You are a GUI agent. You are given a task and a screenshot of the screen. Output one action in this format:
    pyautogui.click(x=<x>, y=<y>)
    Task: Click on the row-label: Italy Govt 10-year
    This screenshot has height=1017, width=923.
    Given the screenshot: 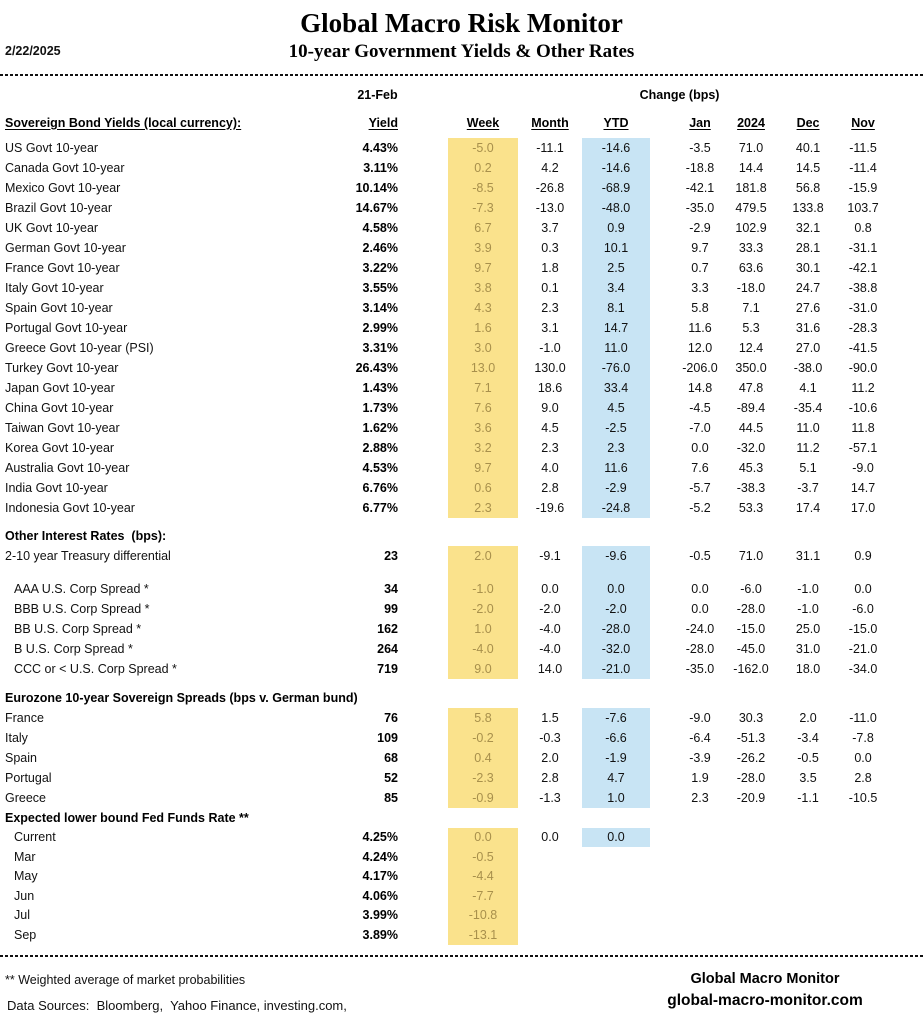 What is the action you would take?
    pyautogui.click(x=54, y=287)
    